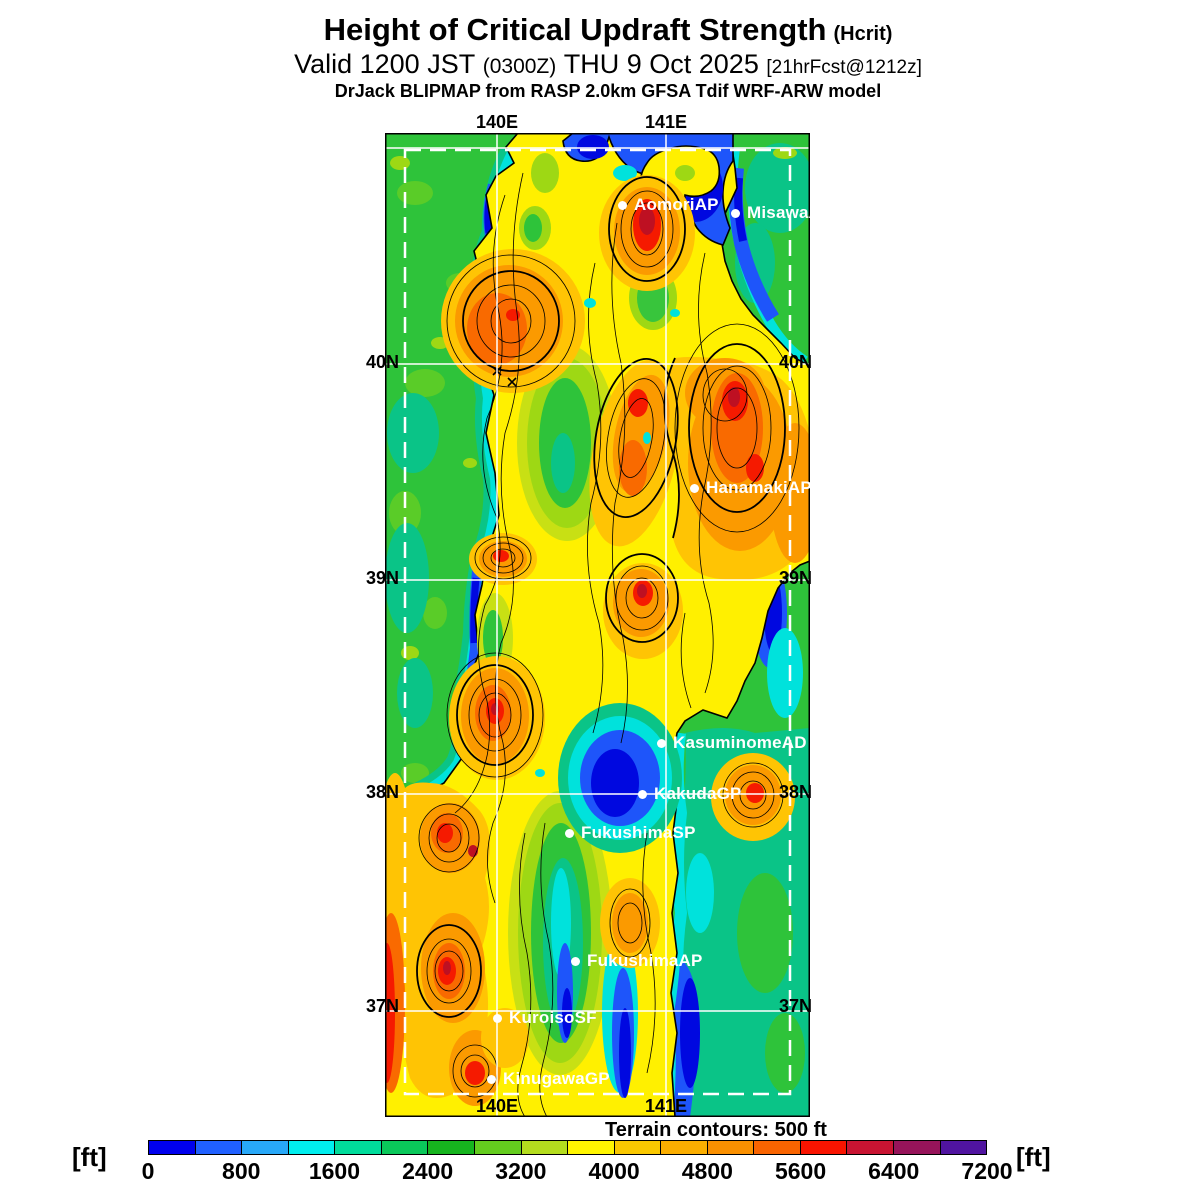 The height and width of the screenshot is (1200, 1200). What do you see at coordinates (645, 960) in the screenshot?
I see `station-label: FukushimaAP` at bounding box center [645, 960].